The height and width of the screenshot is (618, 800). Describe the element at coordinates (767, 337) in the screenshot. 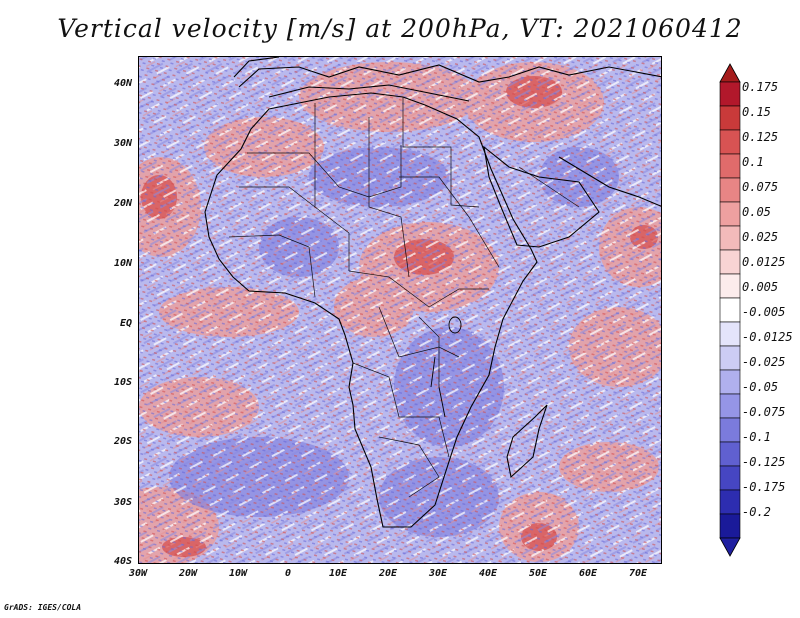

I see `colorbar-label: -0.0125` at that location.